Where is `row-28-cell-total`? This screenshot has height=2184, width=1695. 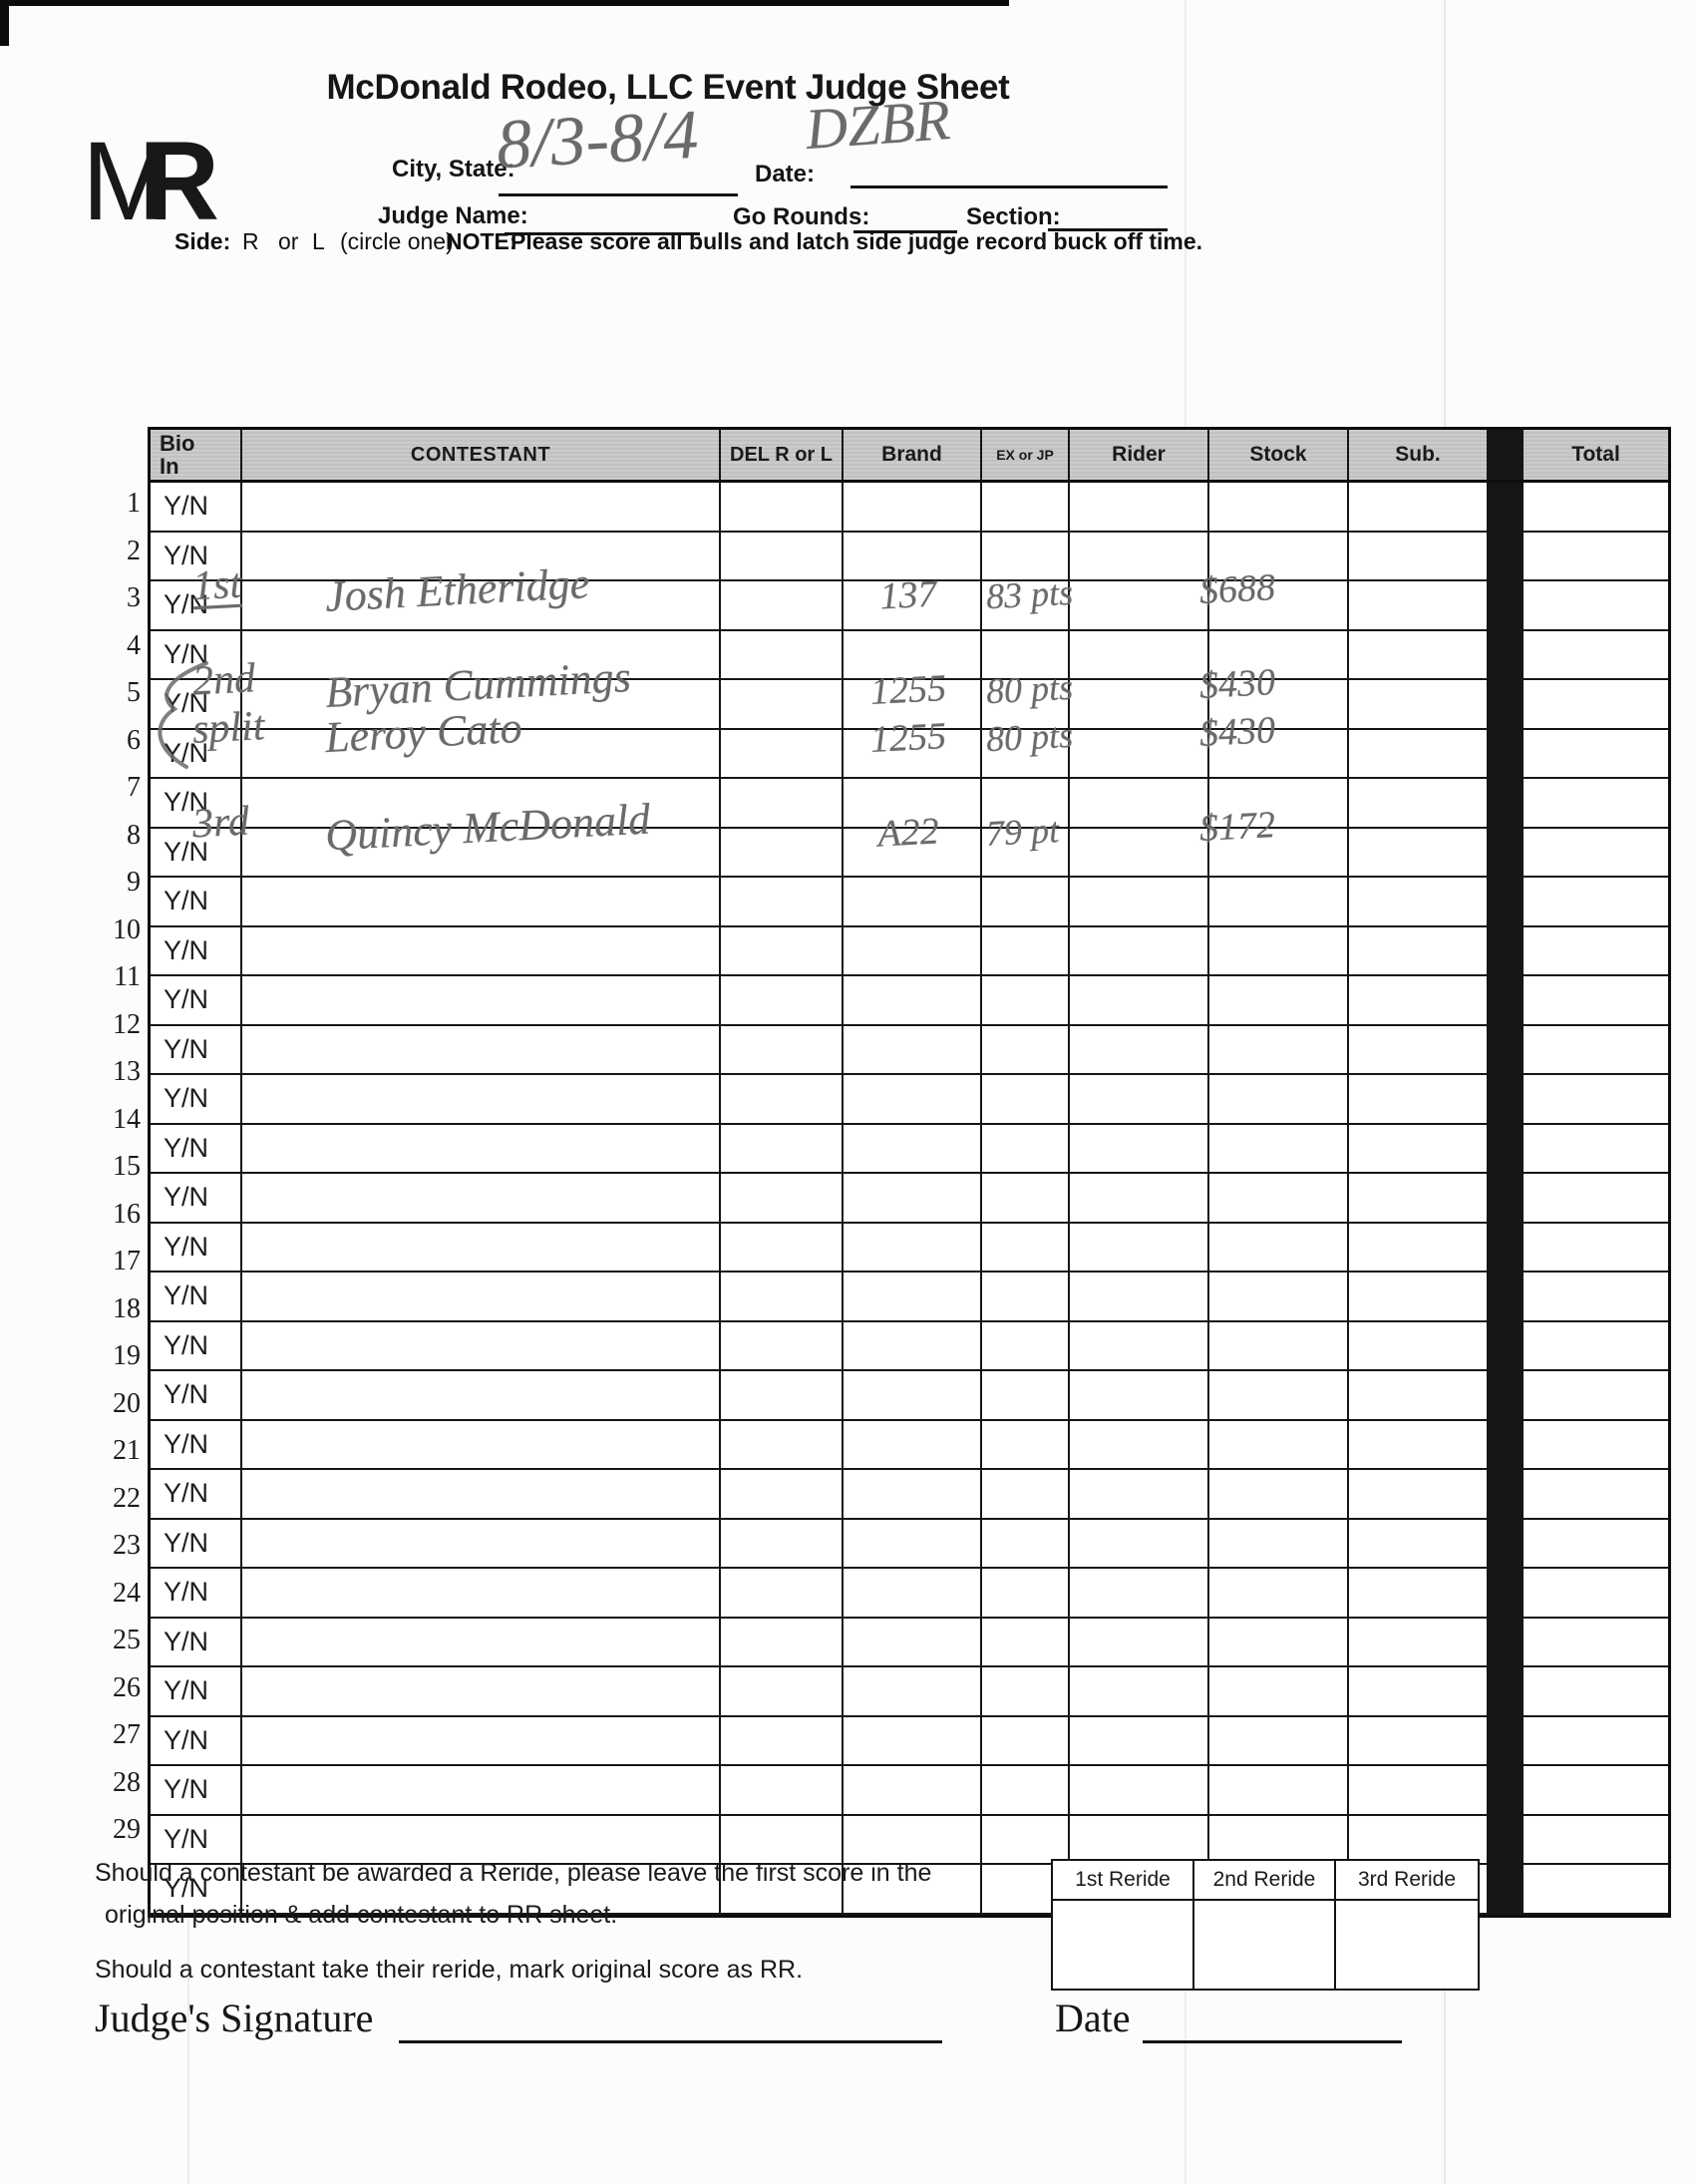 row-28-cell-total is located at coordinates (1596, 1840).